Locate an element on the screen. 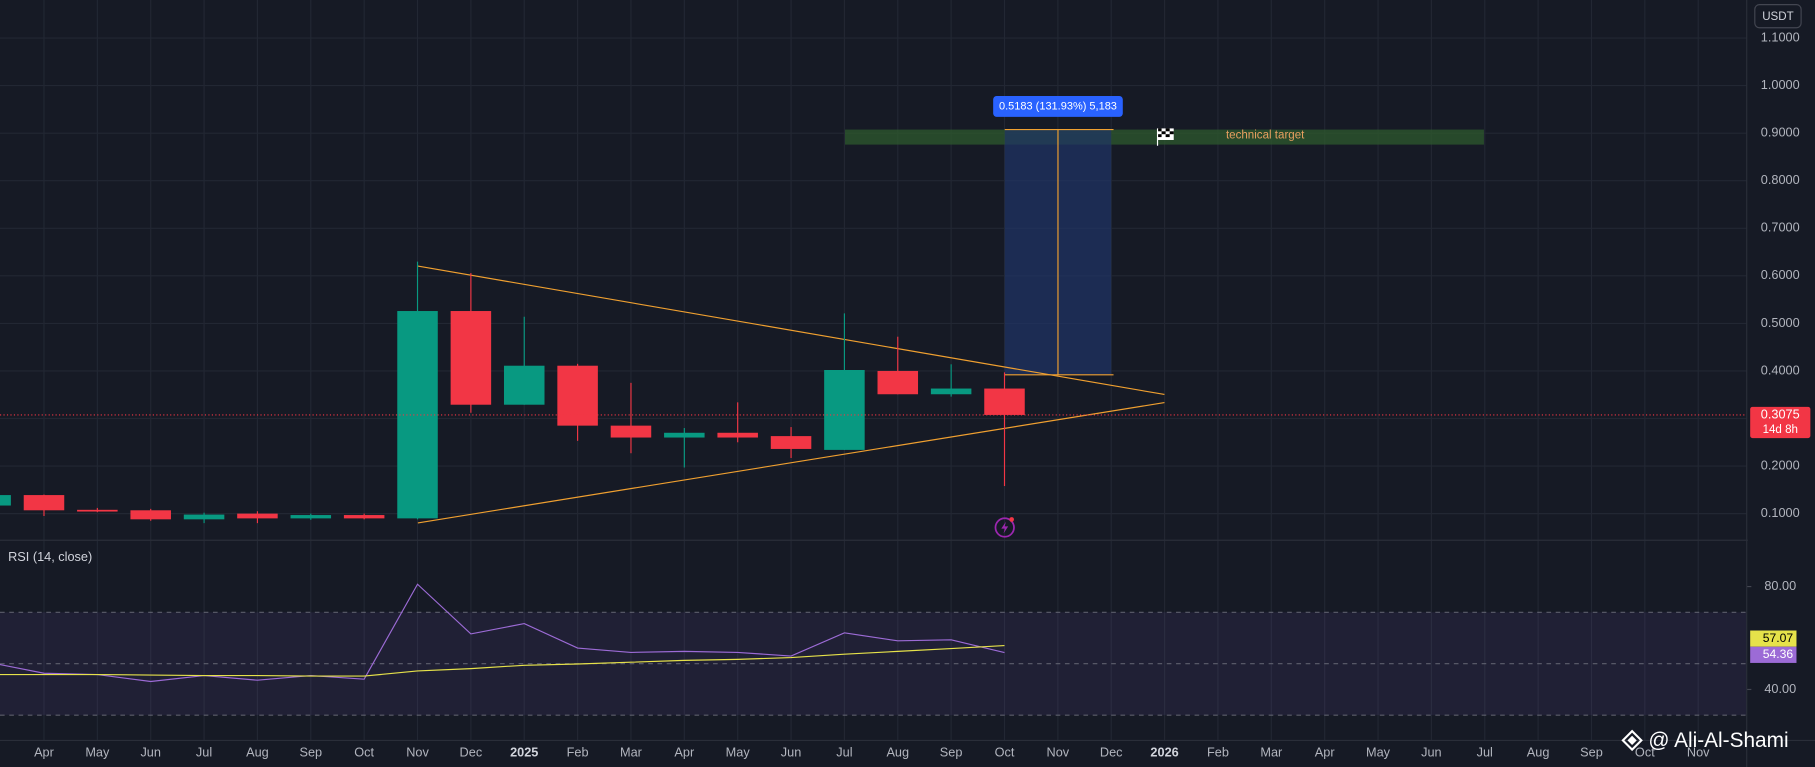 The height and width of the screenshot is (767, 1815). x-tick-label: 2025 is located at coordinates (524, 751).